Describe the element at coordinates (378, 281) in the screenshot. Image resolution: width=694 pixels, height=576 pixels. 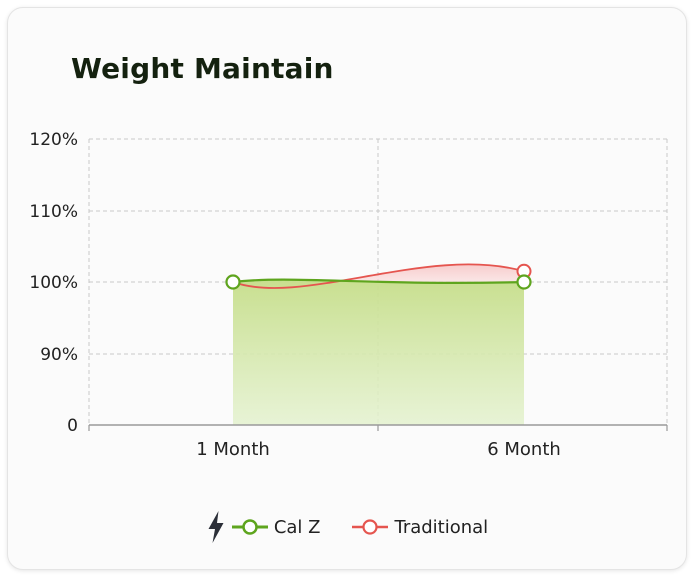
I see `cal-z-line` at that location.